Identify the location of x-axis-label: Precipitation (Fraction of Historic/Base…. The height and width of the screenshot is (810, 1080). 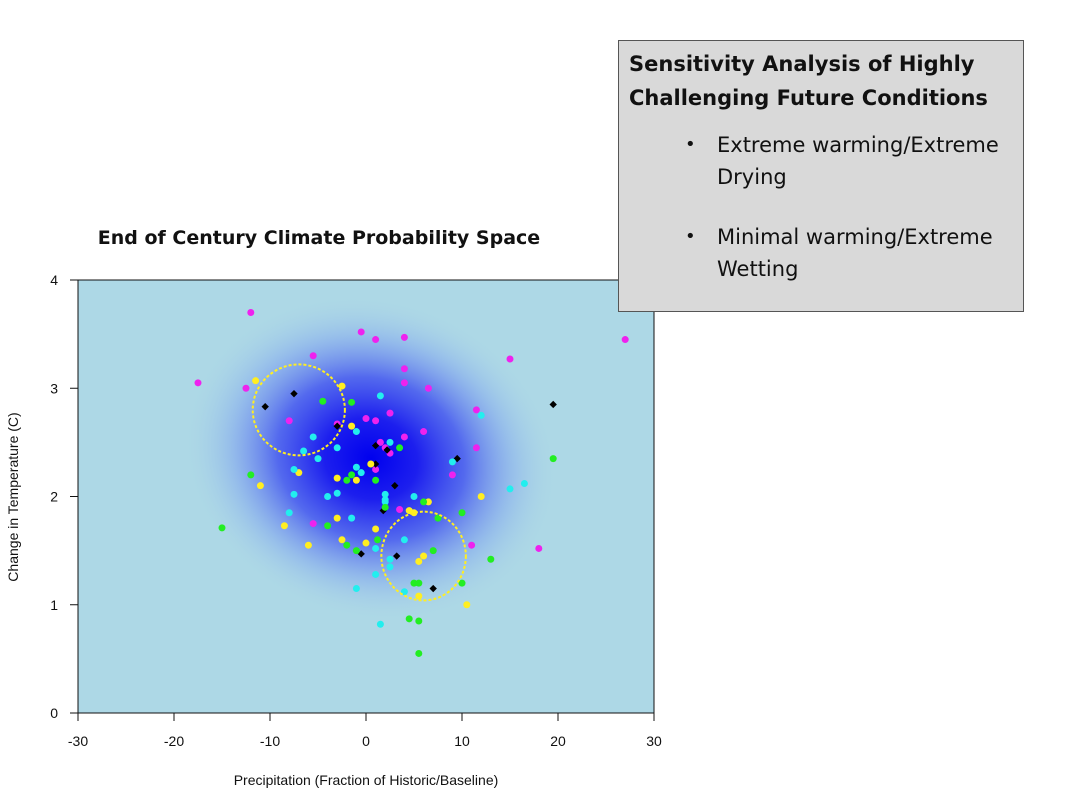
(366, 780).